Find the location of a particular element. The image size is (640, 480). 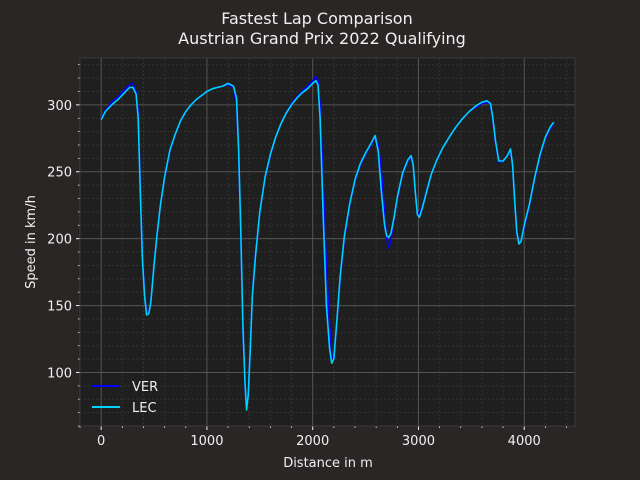

x-tick-label: 3000 is located at coordinates (418, 441).